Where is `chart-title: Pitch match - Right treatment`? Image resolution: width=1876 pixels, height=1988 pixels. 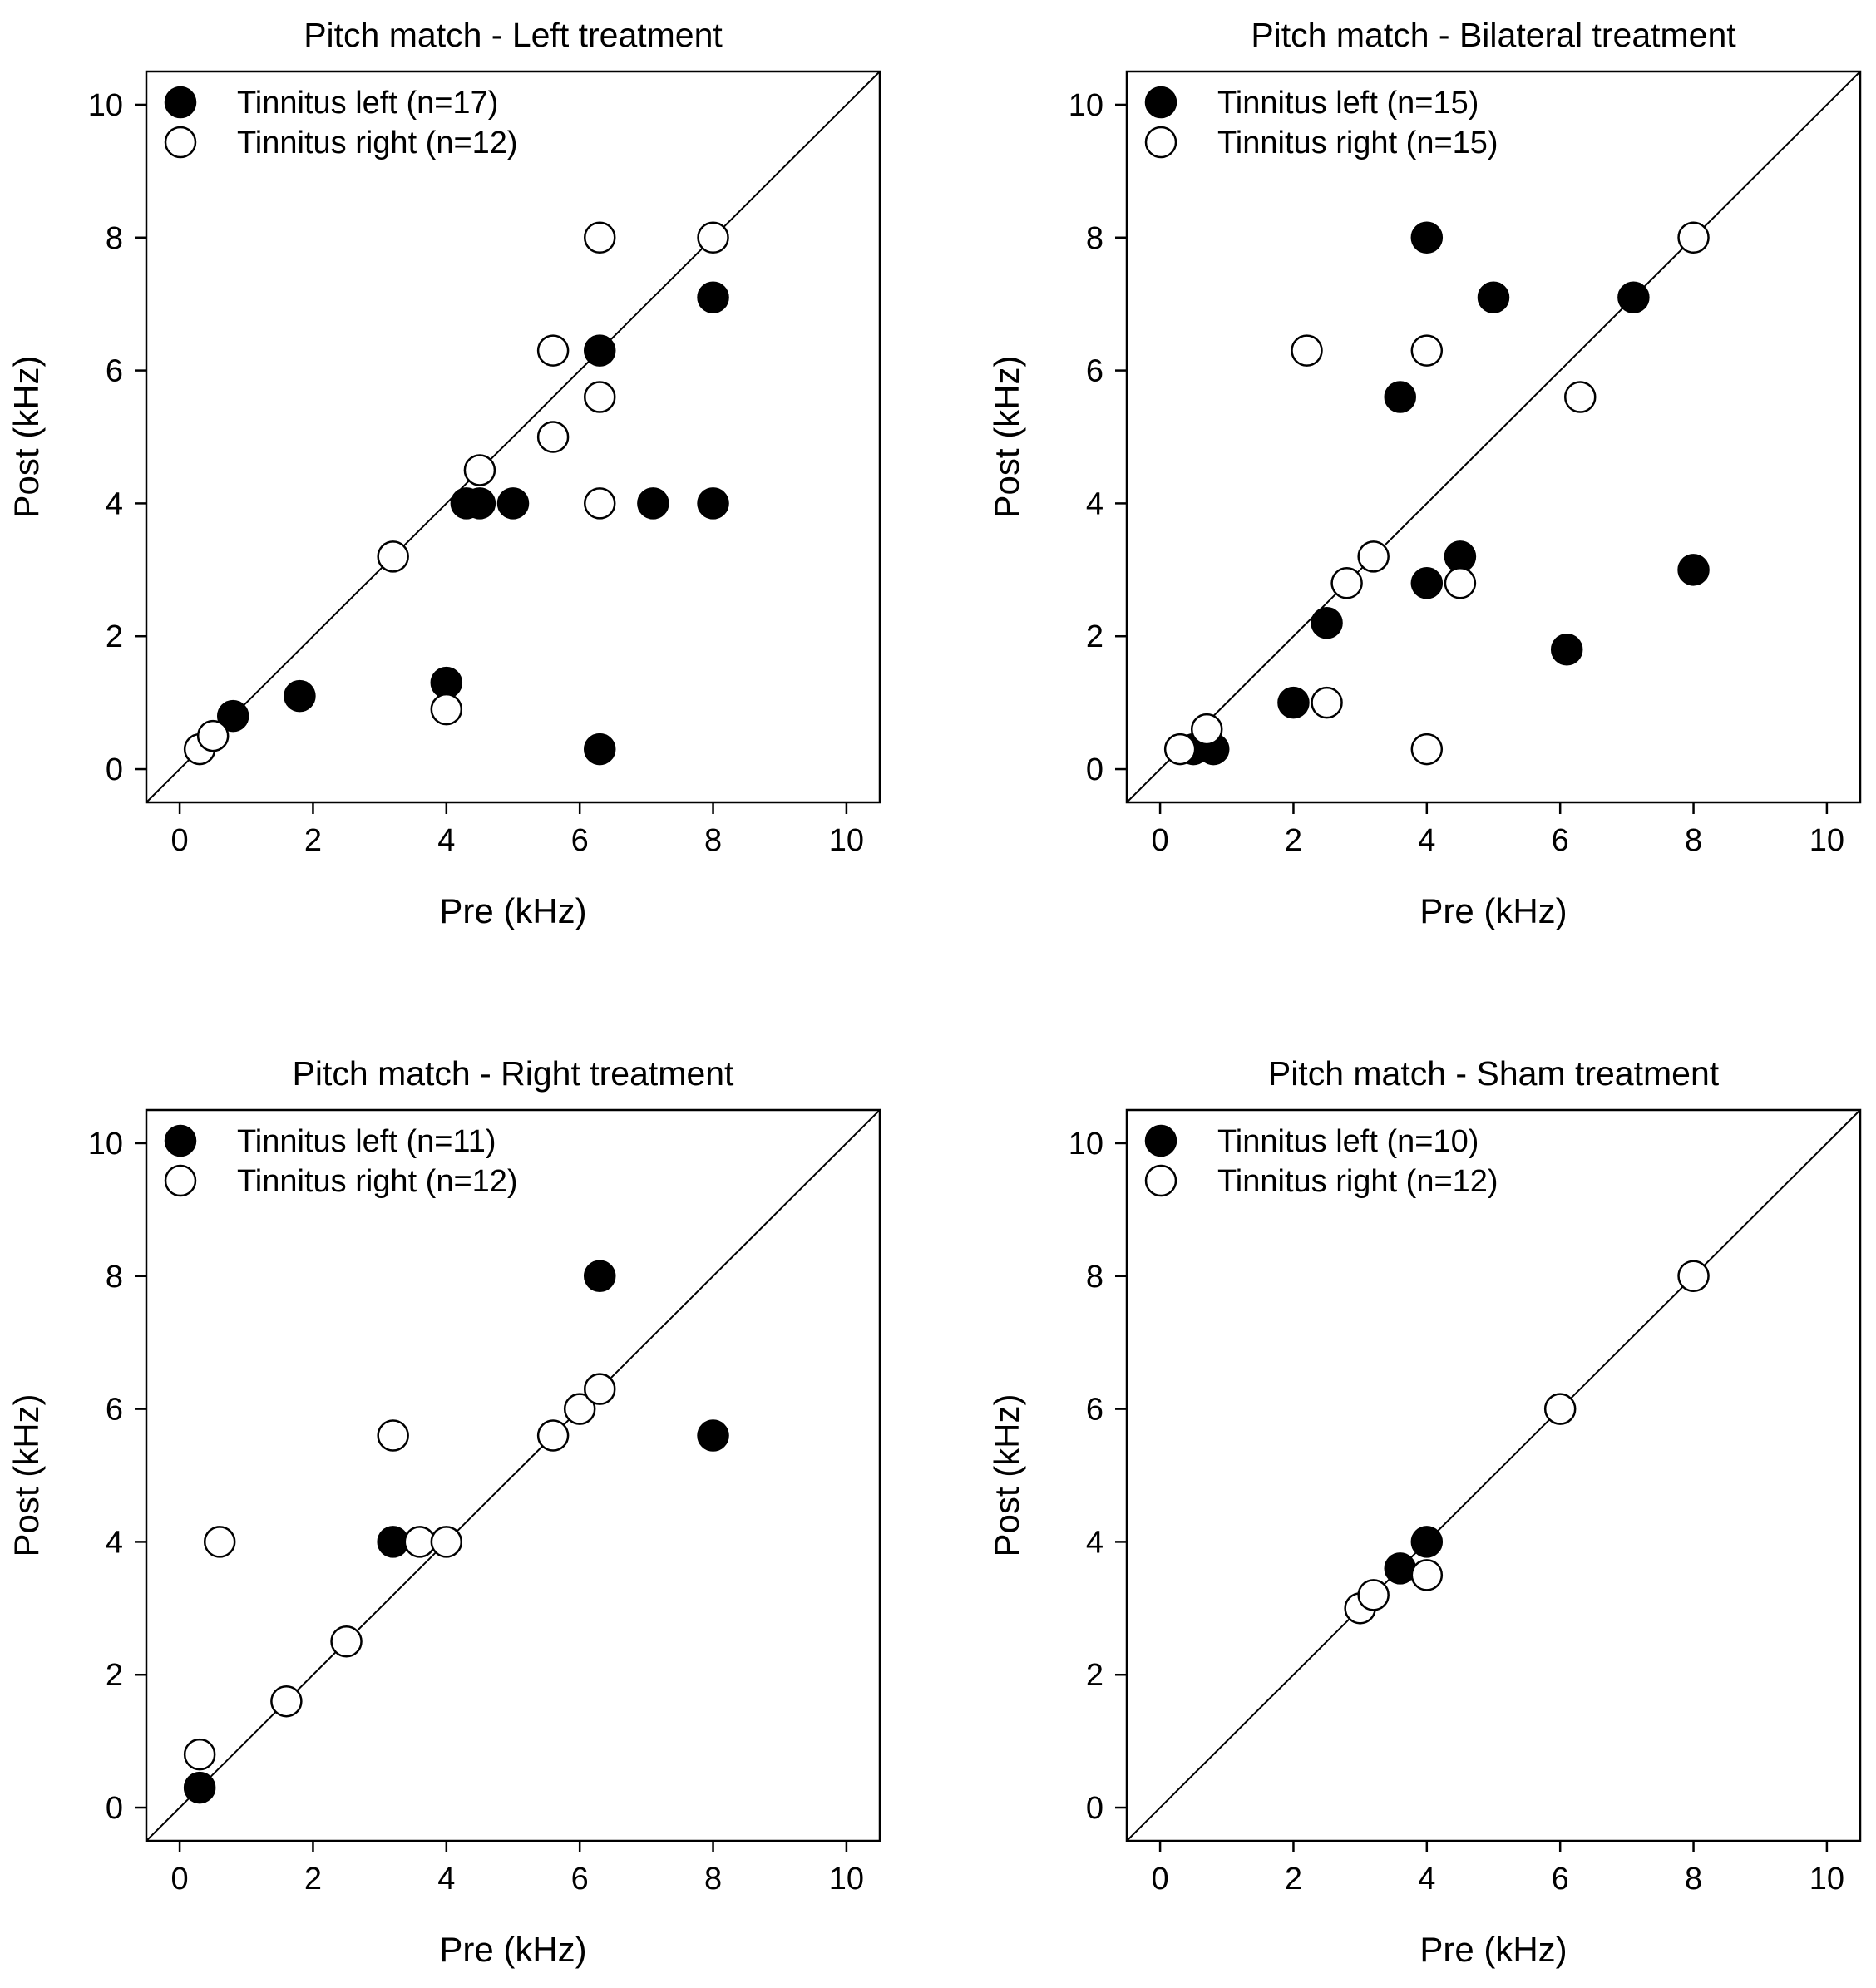 chart-title: Pitch match - Right treatment is located at coordinates (514, 1073).